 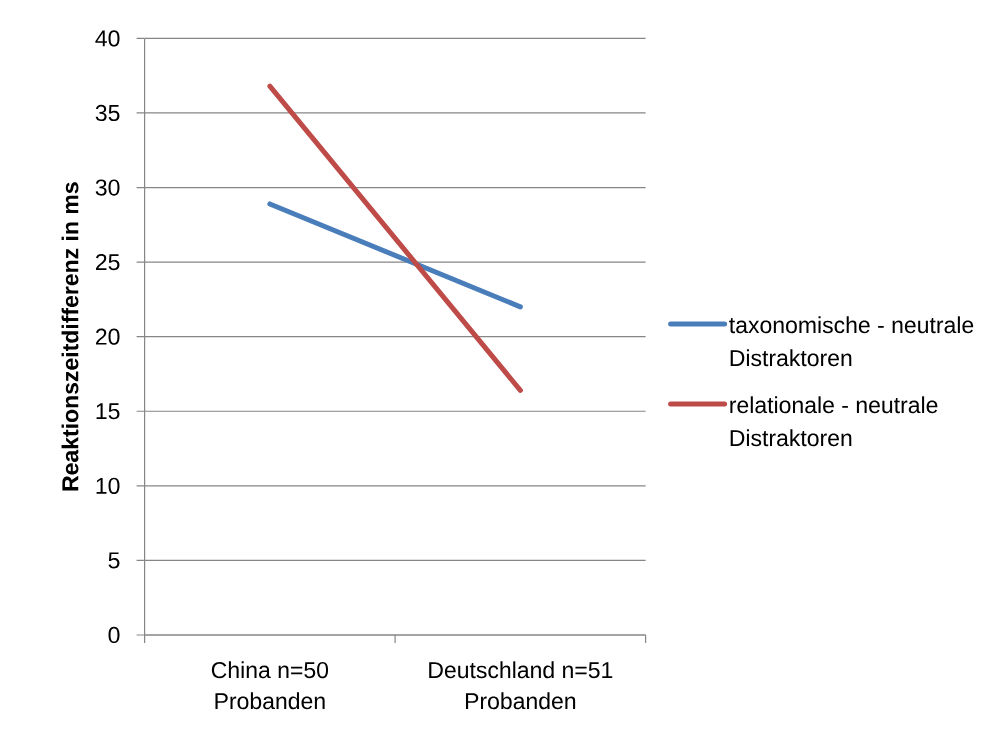 I want to click on y-tick-label: 15, so click(x=108, y=411).